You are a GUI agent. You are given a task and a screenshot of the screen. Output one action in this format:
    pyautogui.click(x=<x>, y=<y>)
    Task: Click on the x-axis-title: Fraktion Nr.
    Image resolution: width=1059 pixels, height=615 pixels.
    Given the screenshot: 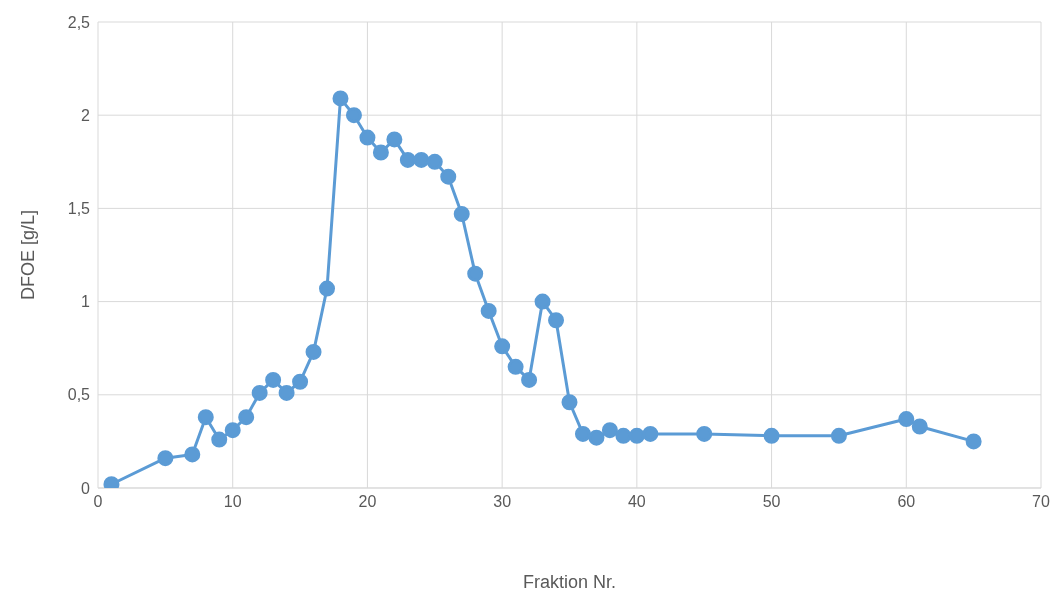 What is the action you would take?
    pyautogui.click(x=569, y=582)
    